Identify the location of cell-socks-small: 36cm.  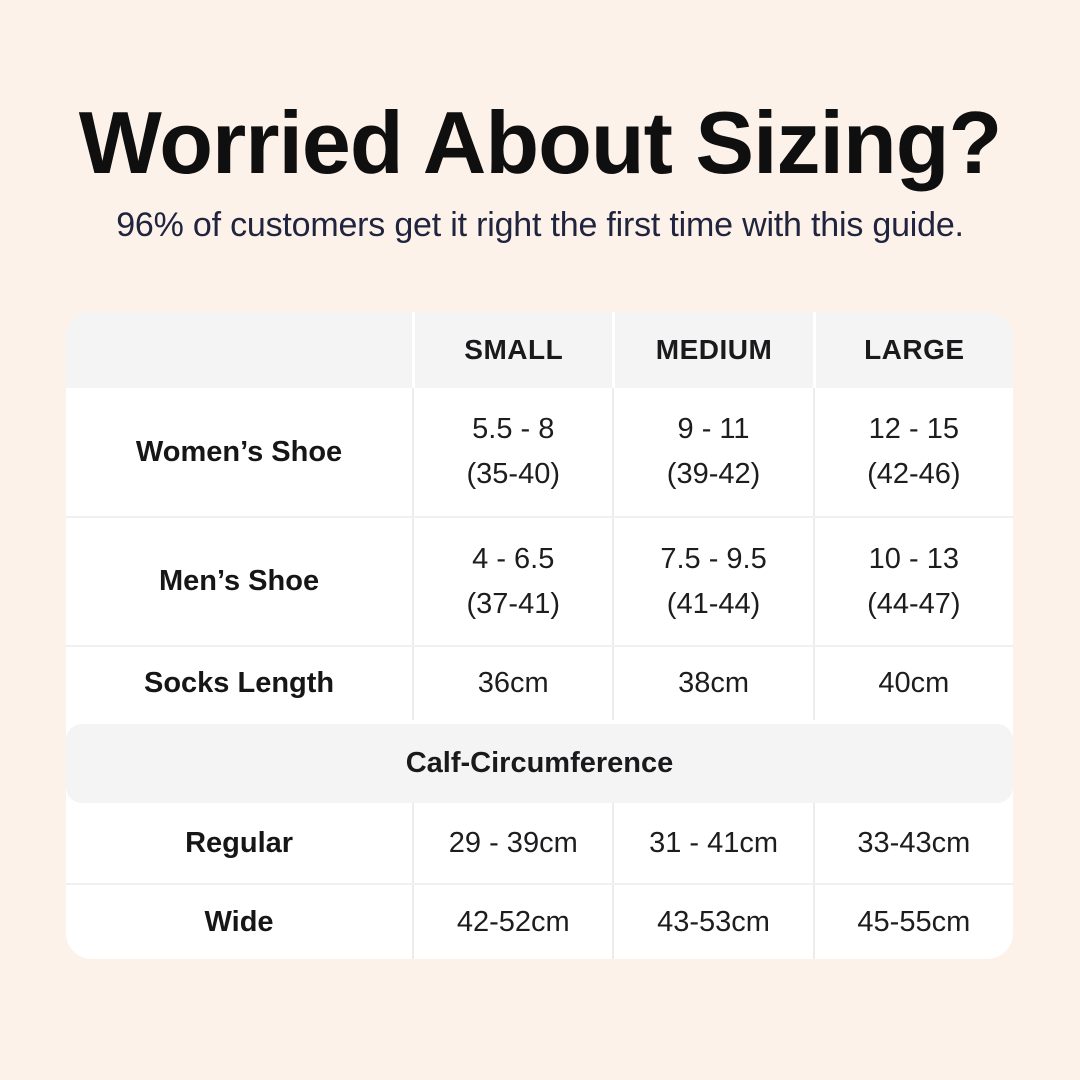
(512, 683).